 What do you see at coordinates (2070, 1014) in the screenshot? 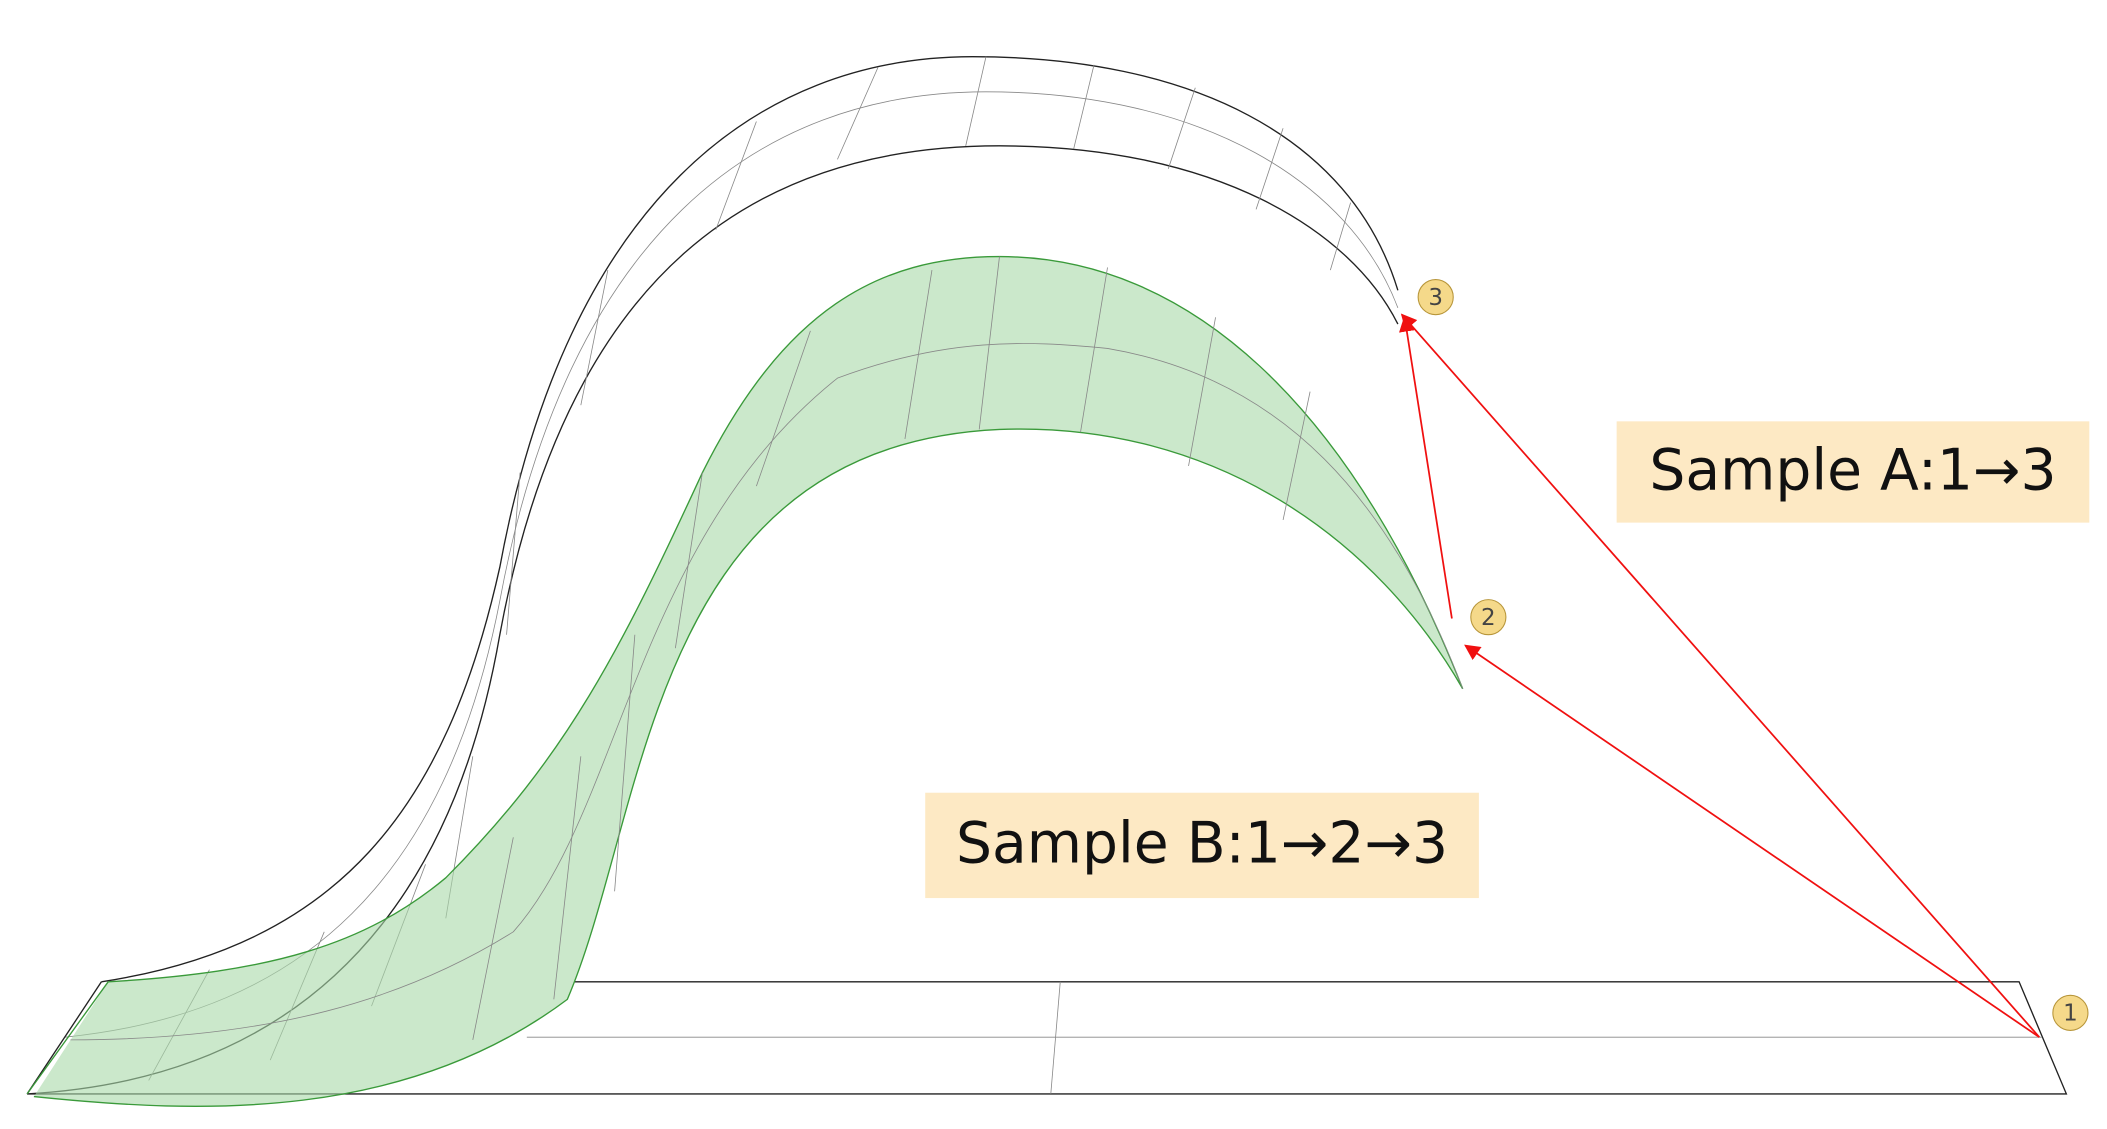
I see `marker-label: 1` at bounding box center [2070, 1014].